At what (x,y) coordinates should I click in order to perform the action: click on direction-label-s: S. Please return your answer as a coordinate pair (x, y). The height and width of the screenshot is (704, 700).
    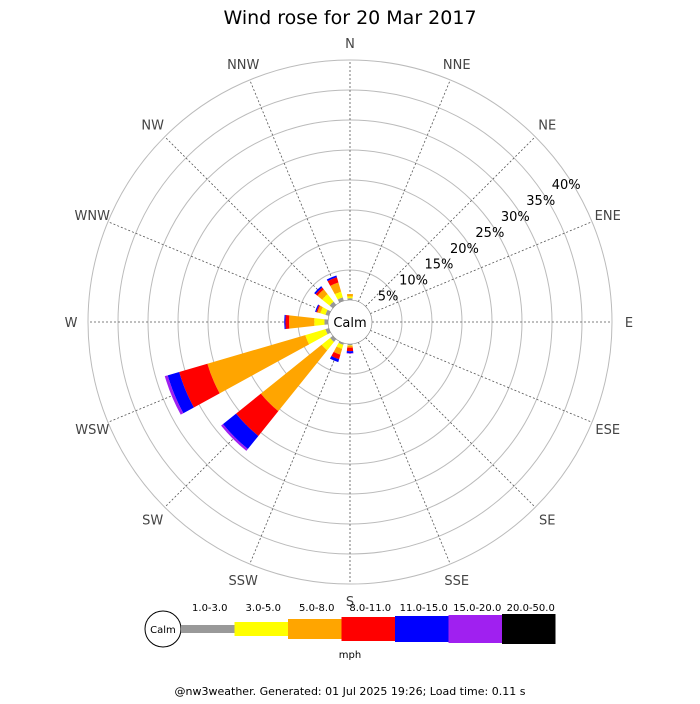
    Looking at the image, I should click on (350, 602).